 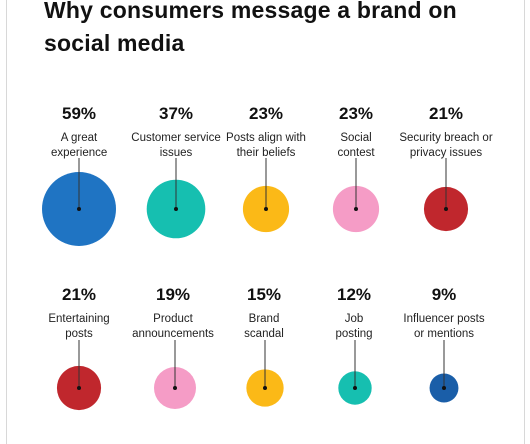 What do you see at coordinates (266, 145) in the screenshot?
I see `item-label: Posts align with their beliefs` at bounding box center [266, 145].